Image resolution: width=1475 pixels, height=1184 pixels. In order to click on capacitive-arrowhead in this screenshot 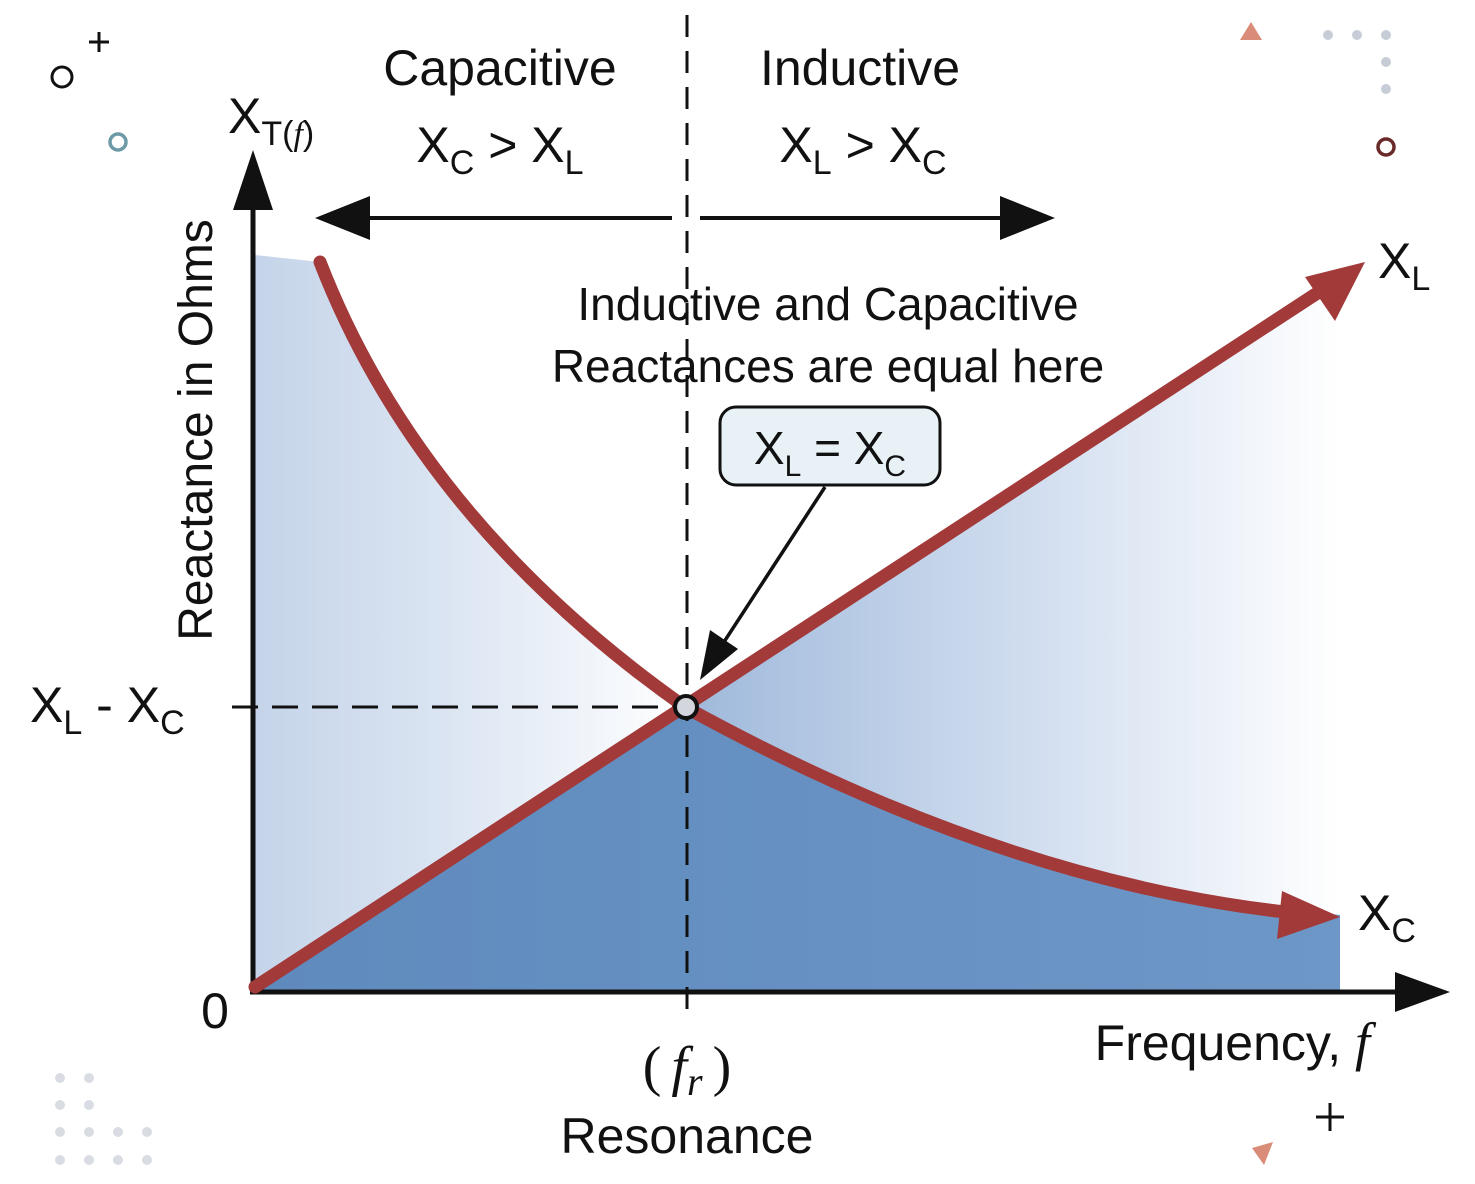, I will do `click(342, 218)`.